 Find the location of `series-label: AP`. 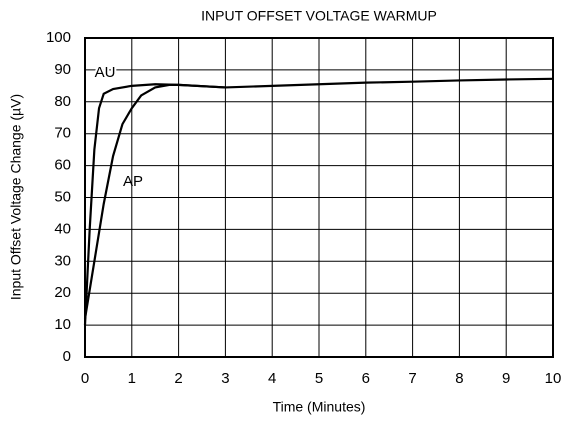

series-label: AP is located at coordinates (133, 181).